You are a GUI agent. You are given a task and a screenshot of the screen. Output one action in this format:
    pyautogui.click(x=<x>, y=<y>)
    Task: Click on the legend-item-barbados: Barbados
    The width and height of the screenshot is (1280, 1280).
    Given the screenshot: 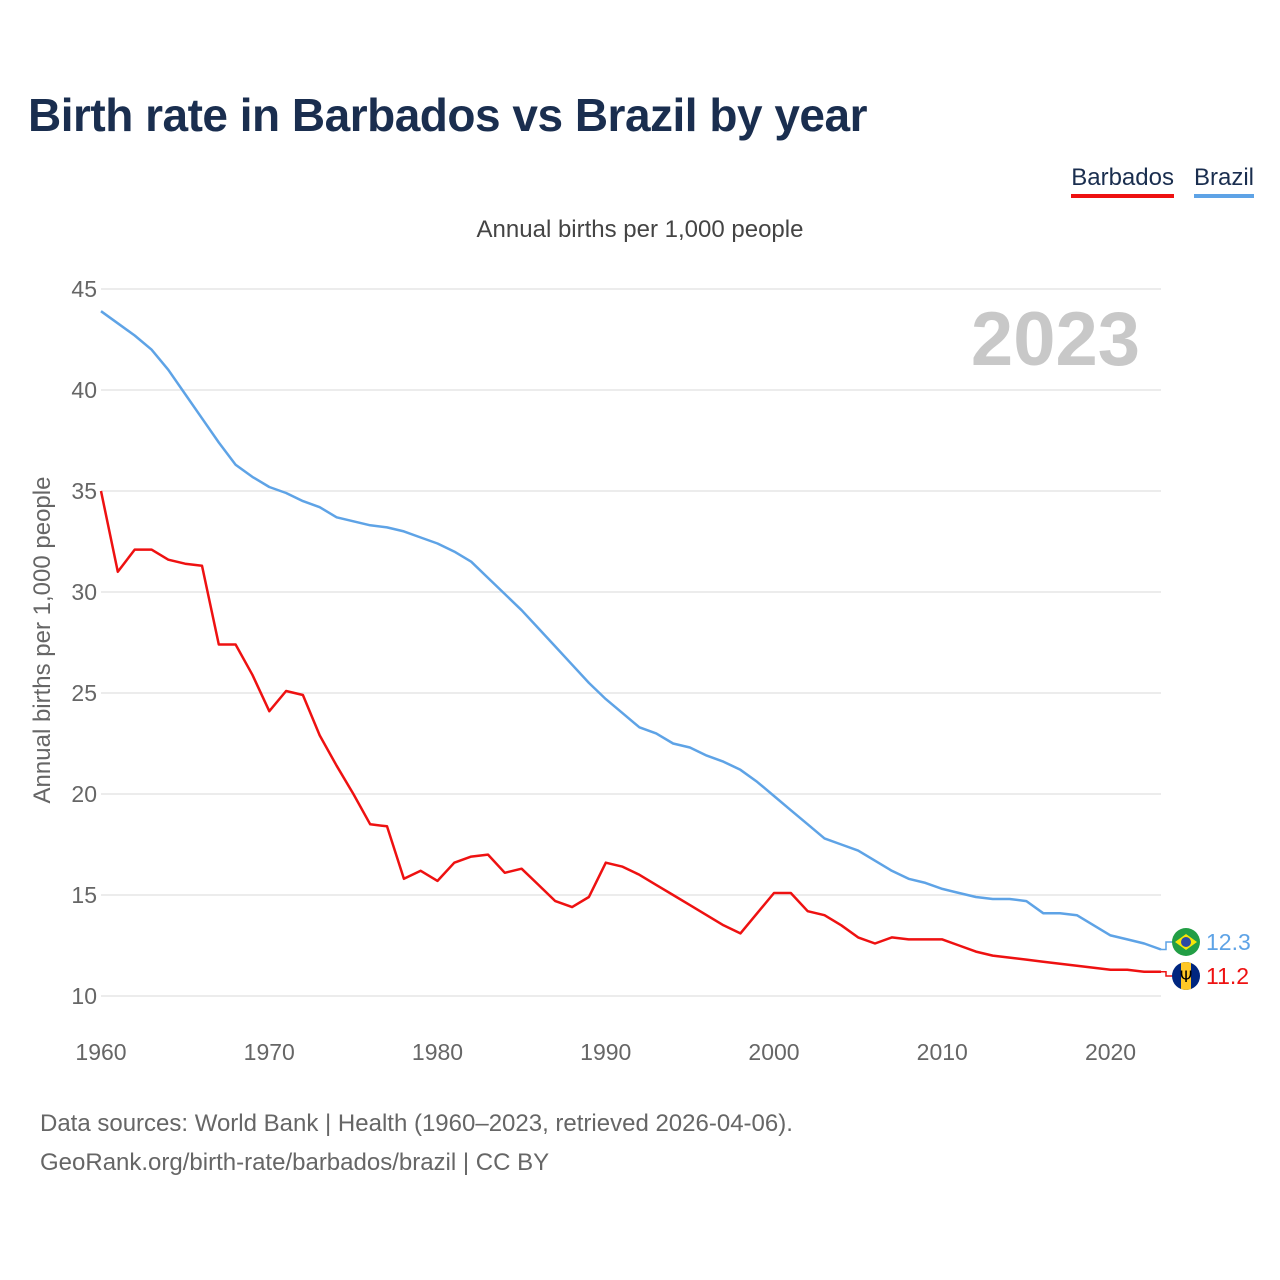 What is the action you would take?
    pyautogui.click(x=1122, y=181)
    